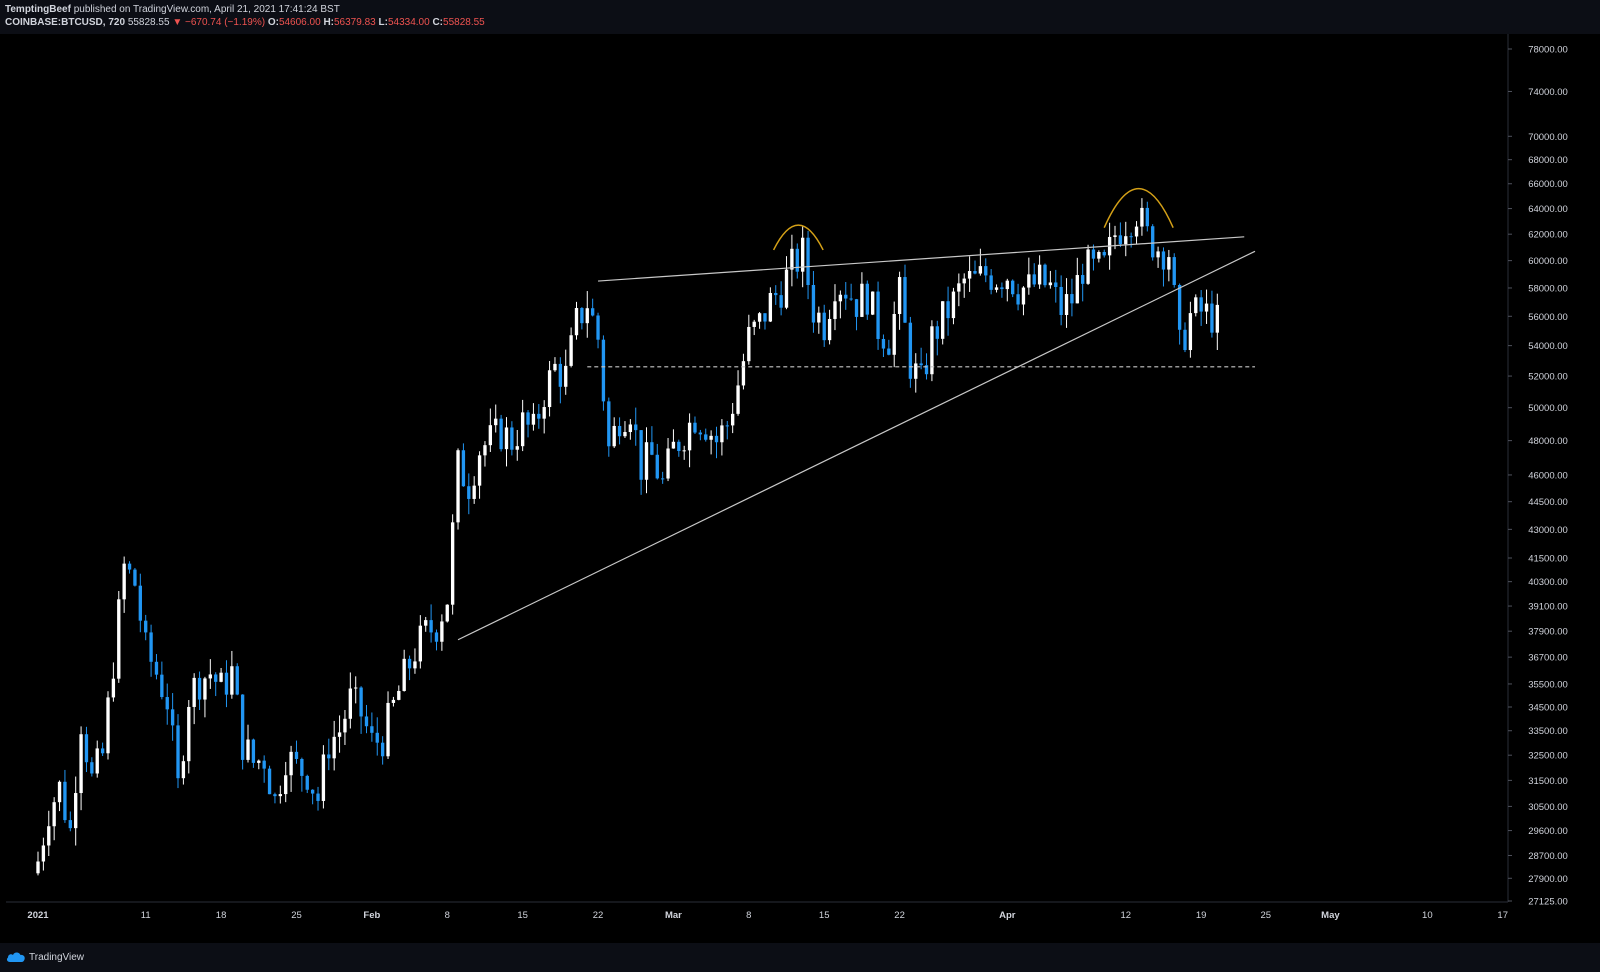 Image resolution: width=1600 pixels, height=972 pixels. What do you see at coordinates (1548, 184) in the screenshot?
I see `y-tick-label: 66000.00` at bounding box center [1548, 184].